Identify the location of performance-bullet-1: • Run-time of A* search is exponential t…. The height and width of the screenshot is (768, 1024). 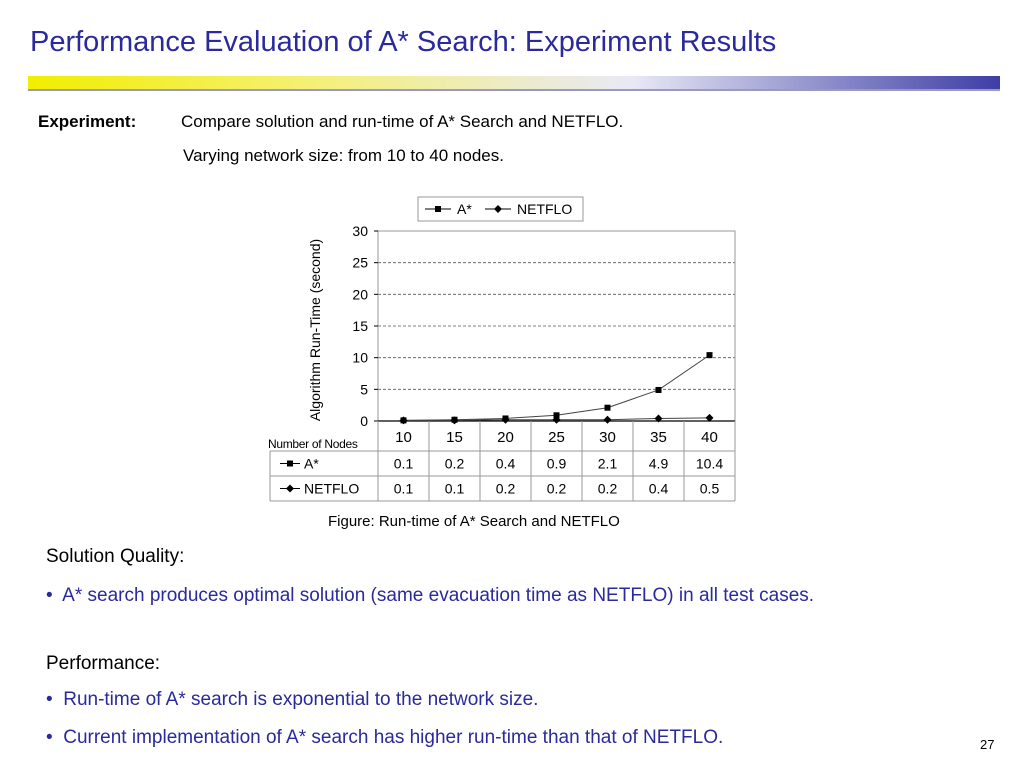
(292, 699).